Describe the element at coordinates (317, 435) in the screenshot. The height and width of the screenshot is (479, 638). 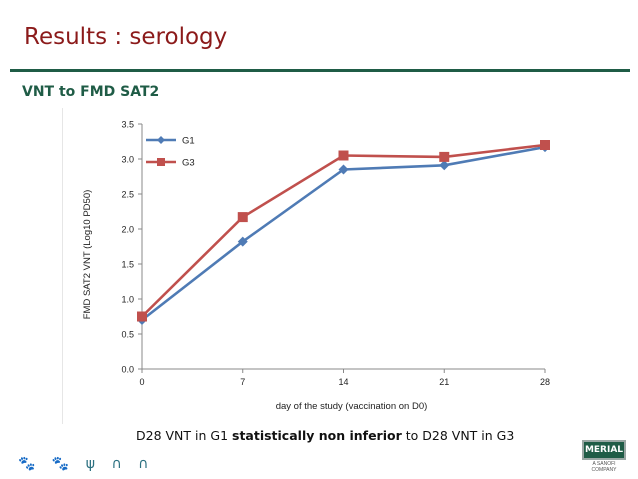
I see `conclusion-bold: statistically non inferior` at that location.